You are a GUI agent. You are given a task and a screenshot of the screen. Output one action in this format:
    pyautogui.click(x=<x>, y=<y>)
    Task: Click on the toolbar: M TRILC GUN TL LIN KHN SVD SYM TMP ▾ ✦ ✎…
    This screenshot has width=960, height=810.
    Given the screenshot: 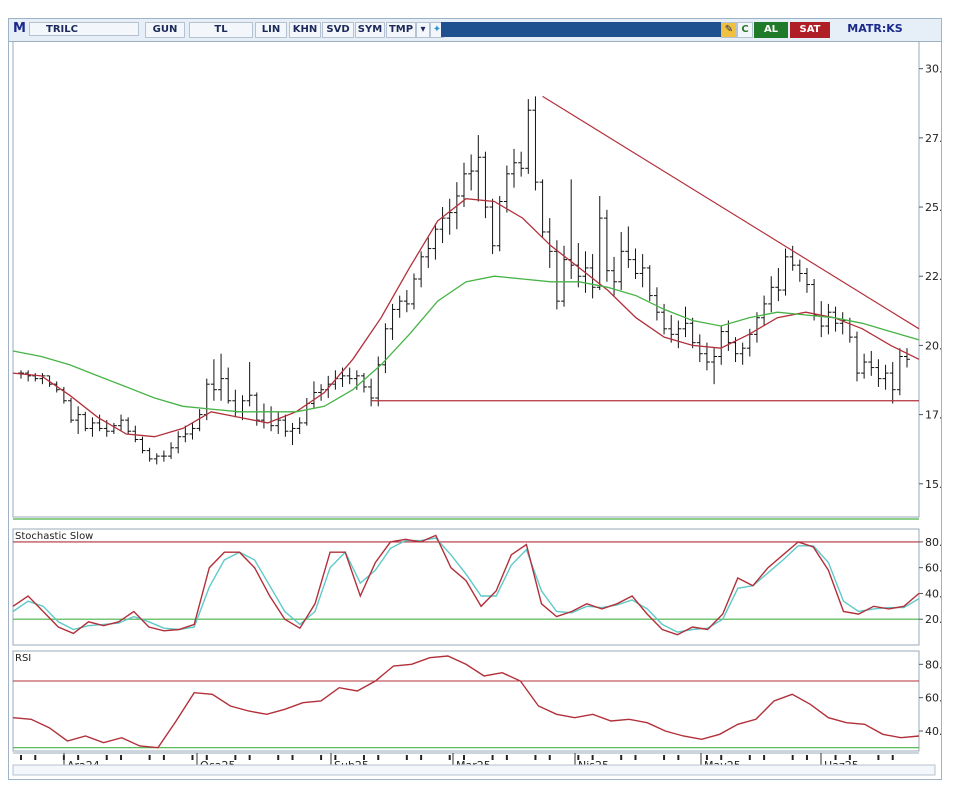 What is the action you would take?
    pyautogui.click(x=475, y=30)
    